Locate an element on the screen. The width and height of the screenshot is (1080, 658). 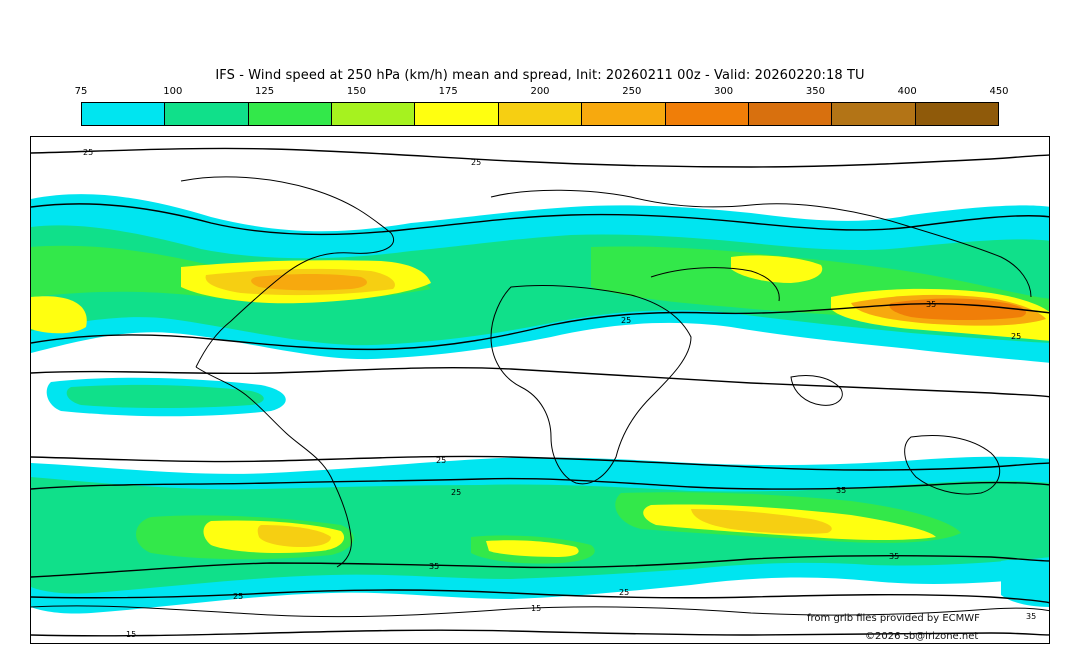
color-scale-tick-label: 350 is located at coordinates (815, 91).